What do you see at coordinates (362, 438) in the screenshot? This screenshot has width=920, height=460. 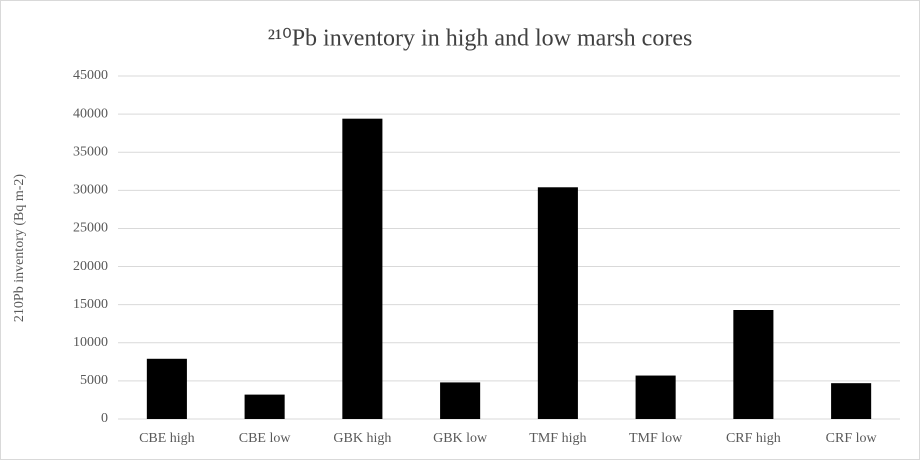 I see `x-tick-label: GBK high` at bounding box center [362, 438].